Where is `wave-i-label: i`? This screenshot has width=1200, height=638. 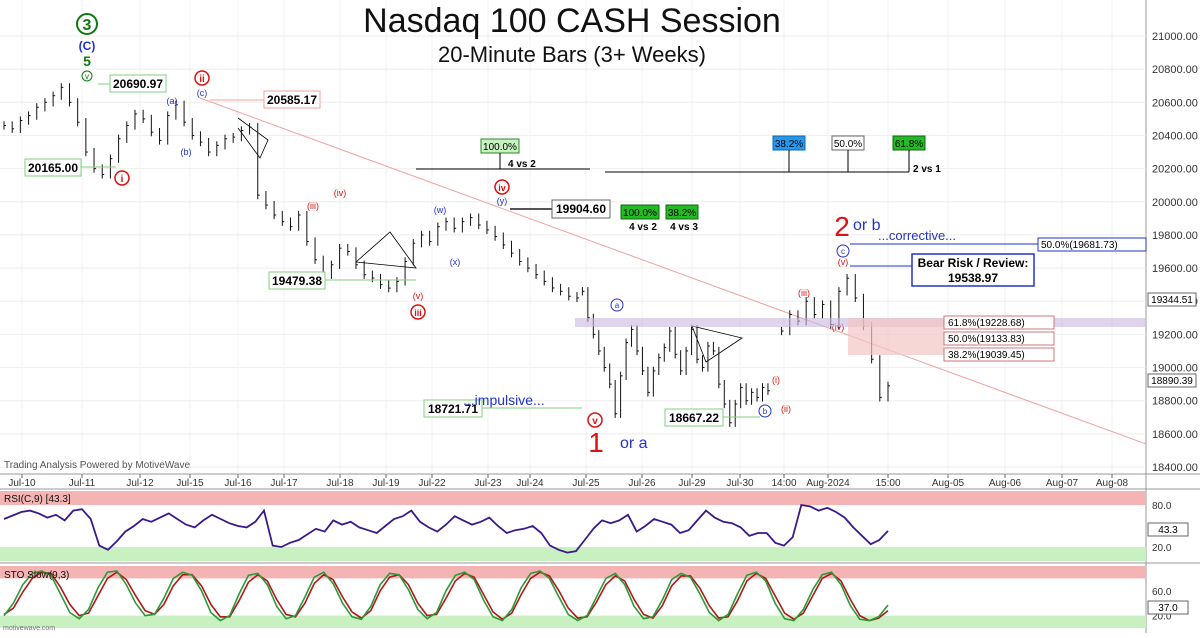 wave-i-label: i is located at coordinates (122, 179).